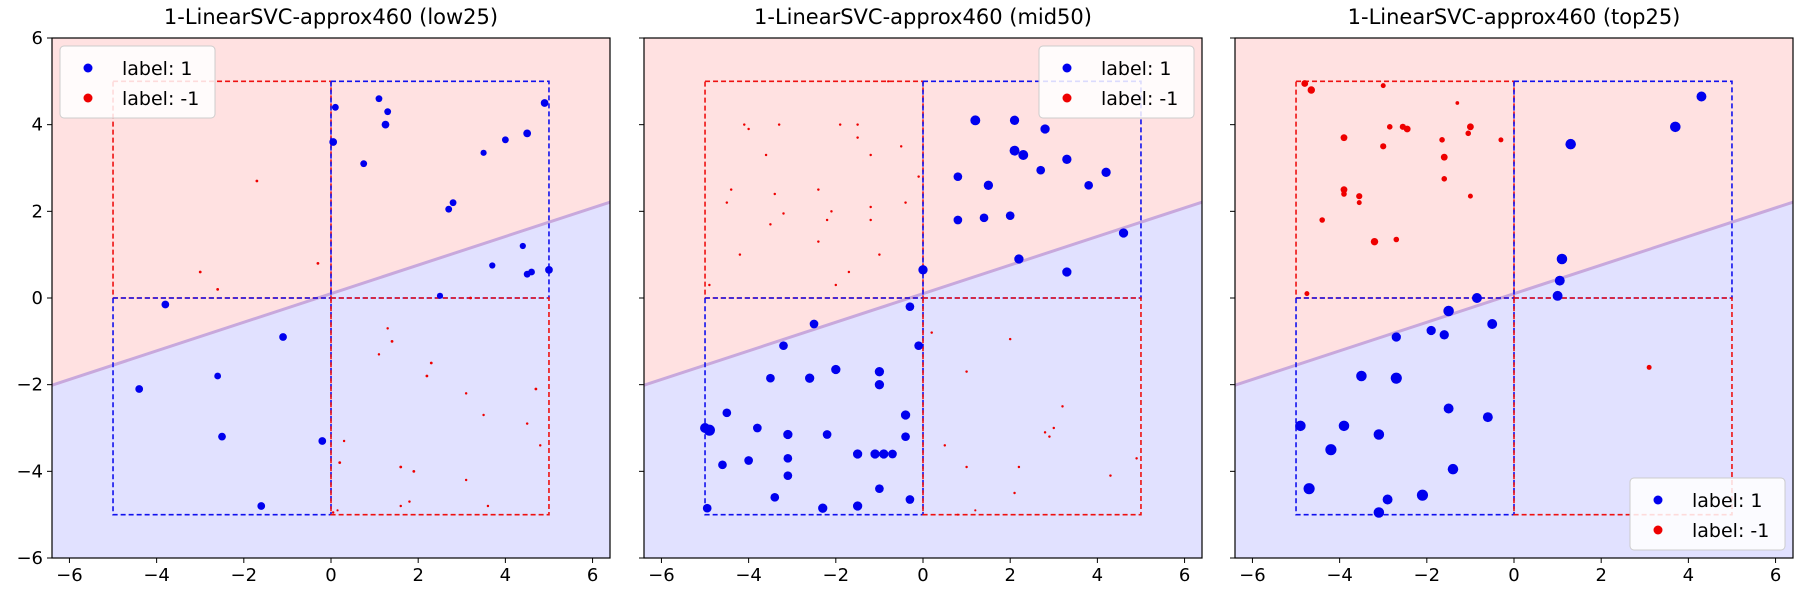 The image size is (1800, 600). I want to click on x-tick-label: −4, so click(156, 575).